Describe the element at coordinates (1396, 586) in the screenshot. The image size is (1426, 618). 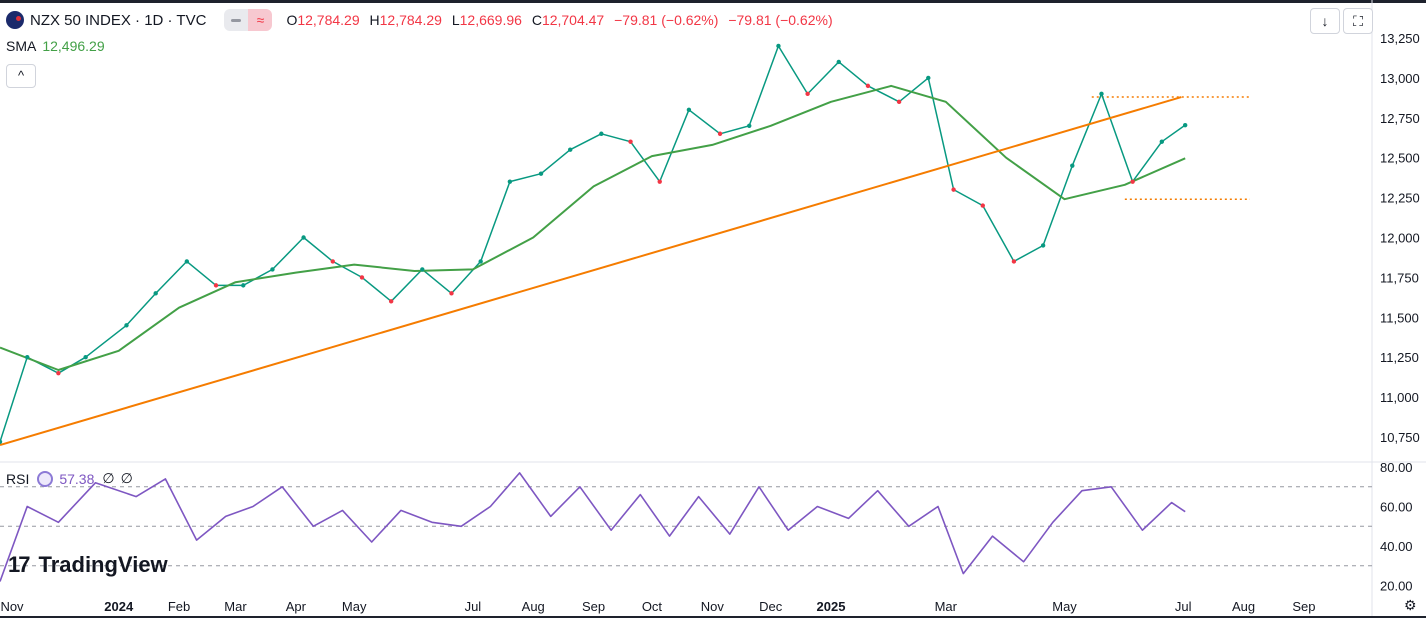
I see `rsi-tick-label: 20.00` at that location.